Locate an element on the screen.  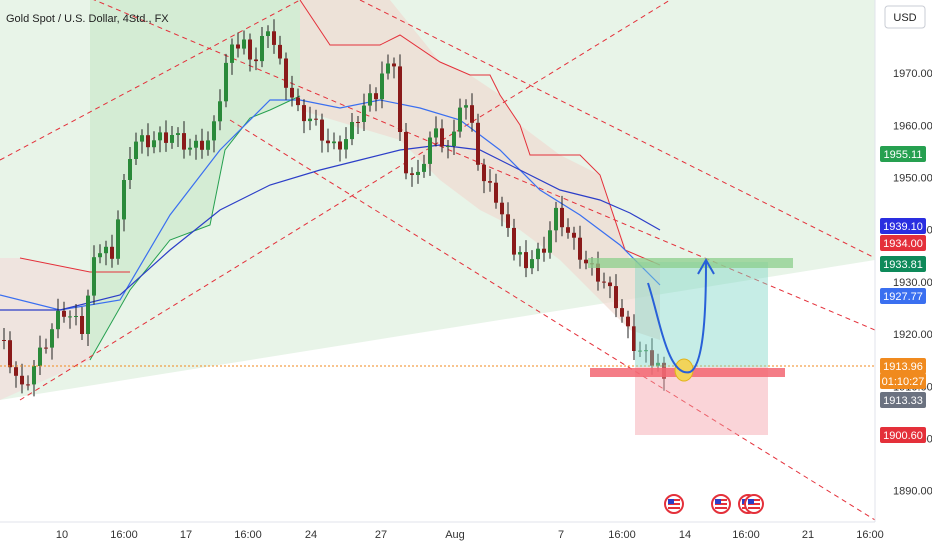
y-tick-label: 1890.00 is located at coordinates (912, 492).